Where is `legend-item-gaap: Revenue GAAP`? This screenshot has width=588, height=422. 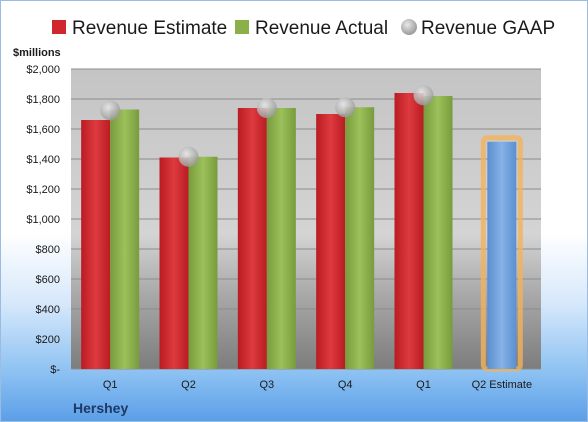 legend-item-gaap: Revenue GAAP is located at coordinates (478, 28).